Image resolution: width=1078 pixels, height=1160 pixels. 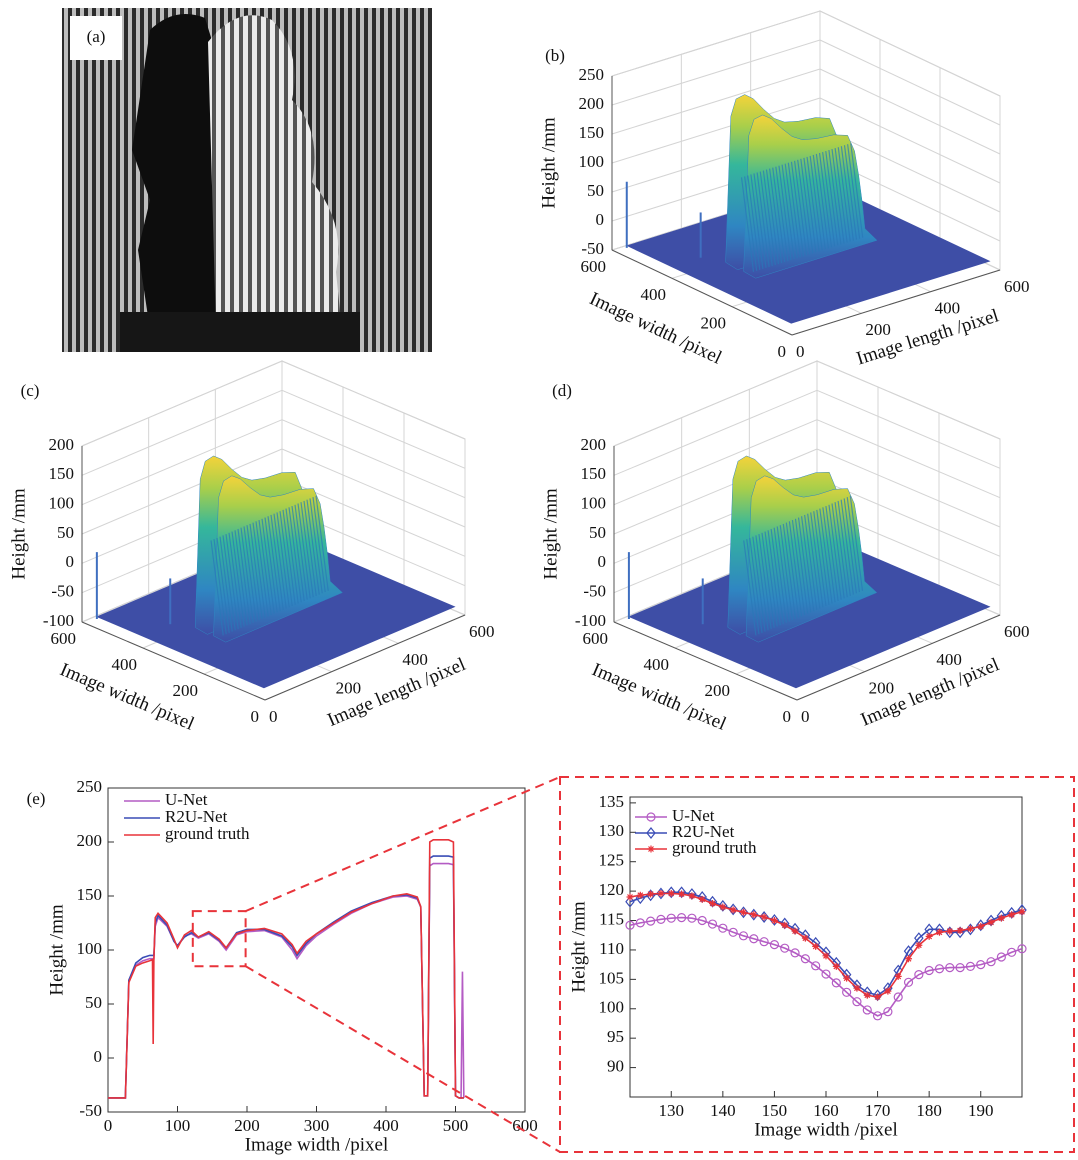 What do you see at coordinates (611, 918) in the screenshot?
I see `y-tick-label: 115` at bounding box center [611, 918].